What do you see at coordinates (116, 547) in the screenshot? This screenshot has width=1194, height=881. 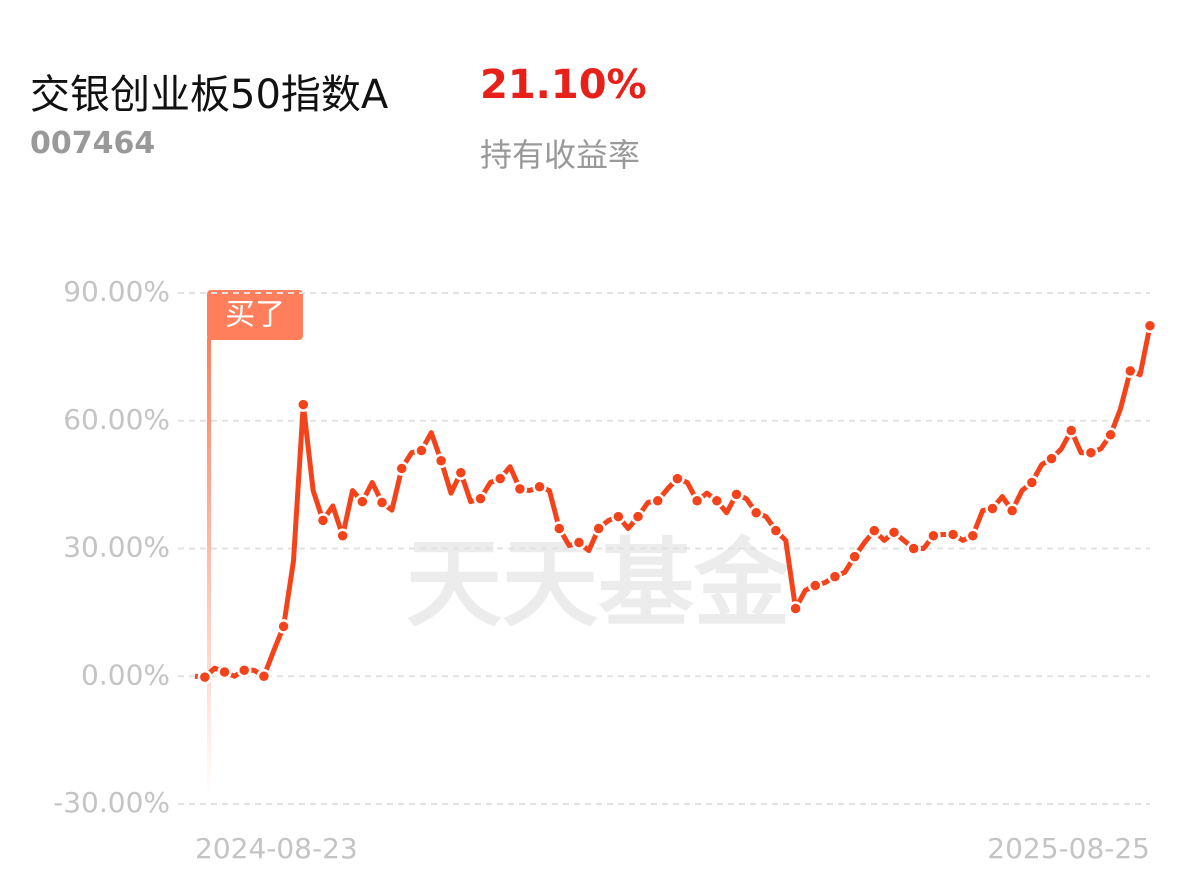 I see `y-tick-label: 30.00%` at bounding box center [116, 547].